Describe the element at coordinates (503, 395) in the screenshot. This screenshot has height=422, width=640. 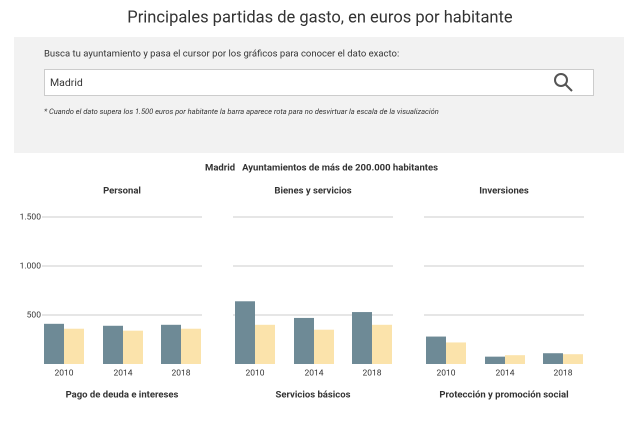
I see `chart-title: Protección y promoción social` at that location.